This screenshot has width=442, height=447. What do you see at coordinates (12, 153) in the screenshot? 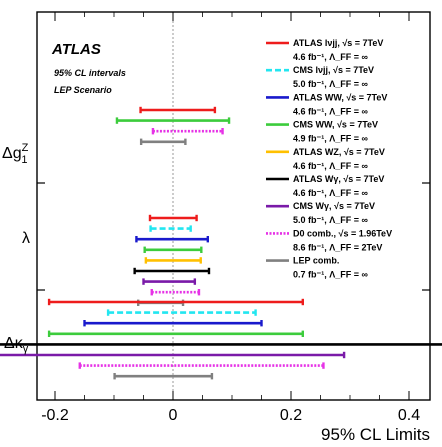
I see `parameter-label-main: Δg` at bounding box center [12, 153].